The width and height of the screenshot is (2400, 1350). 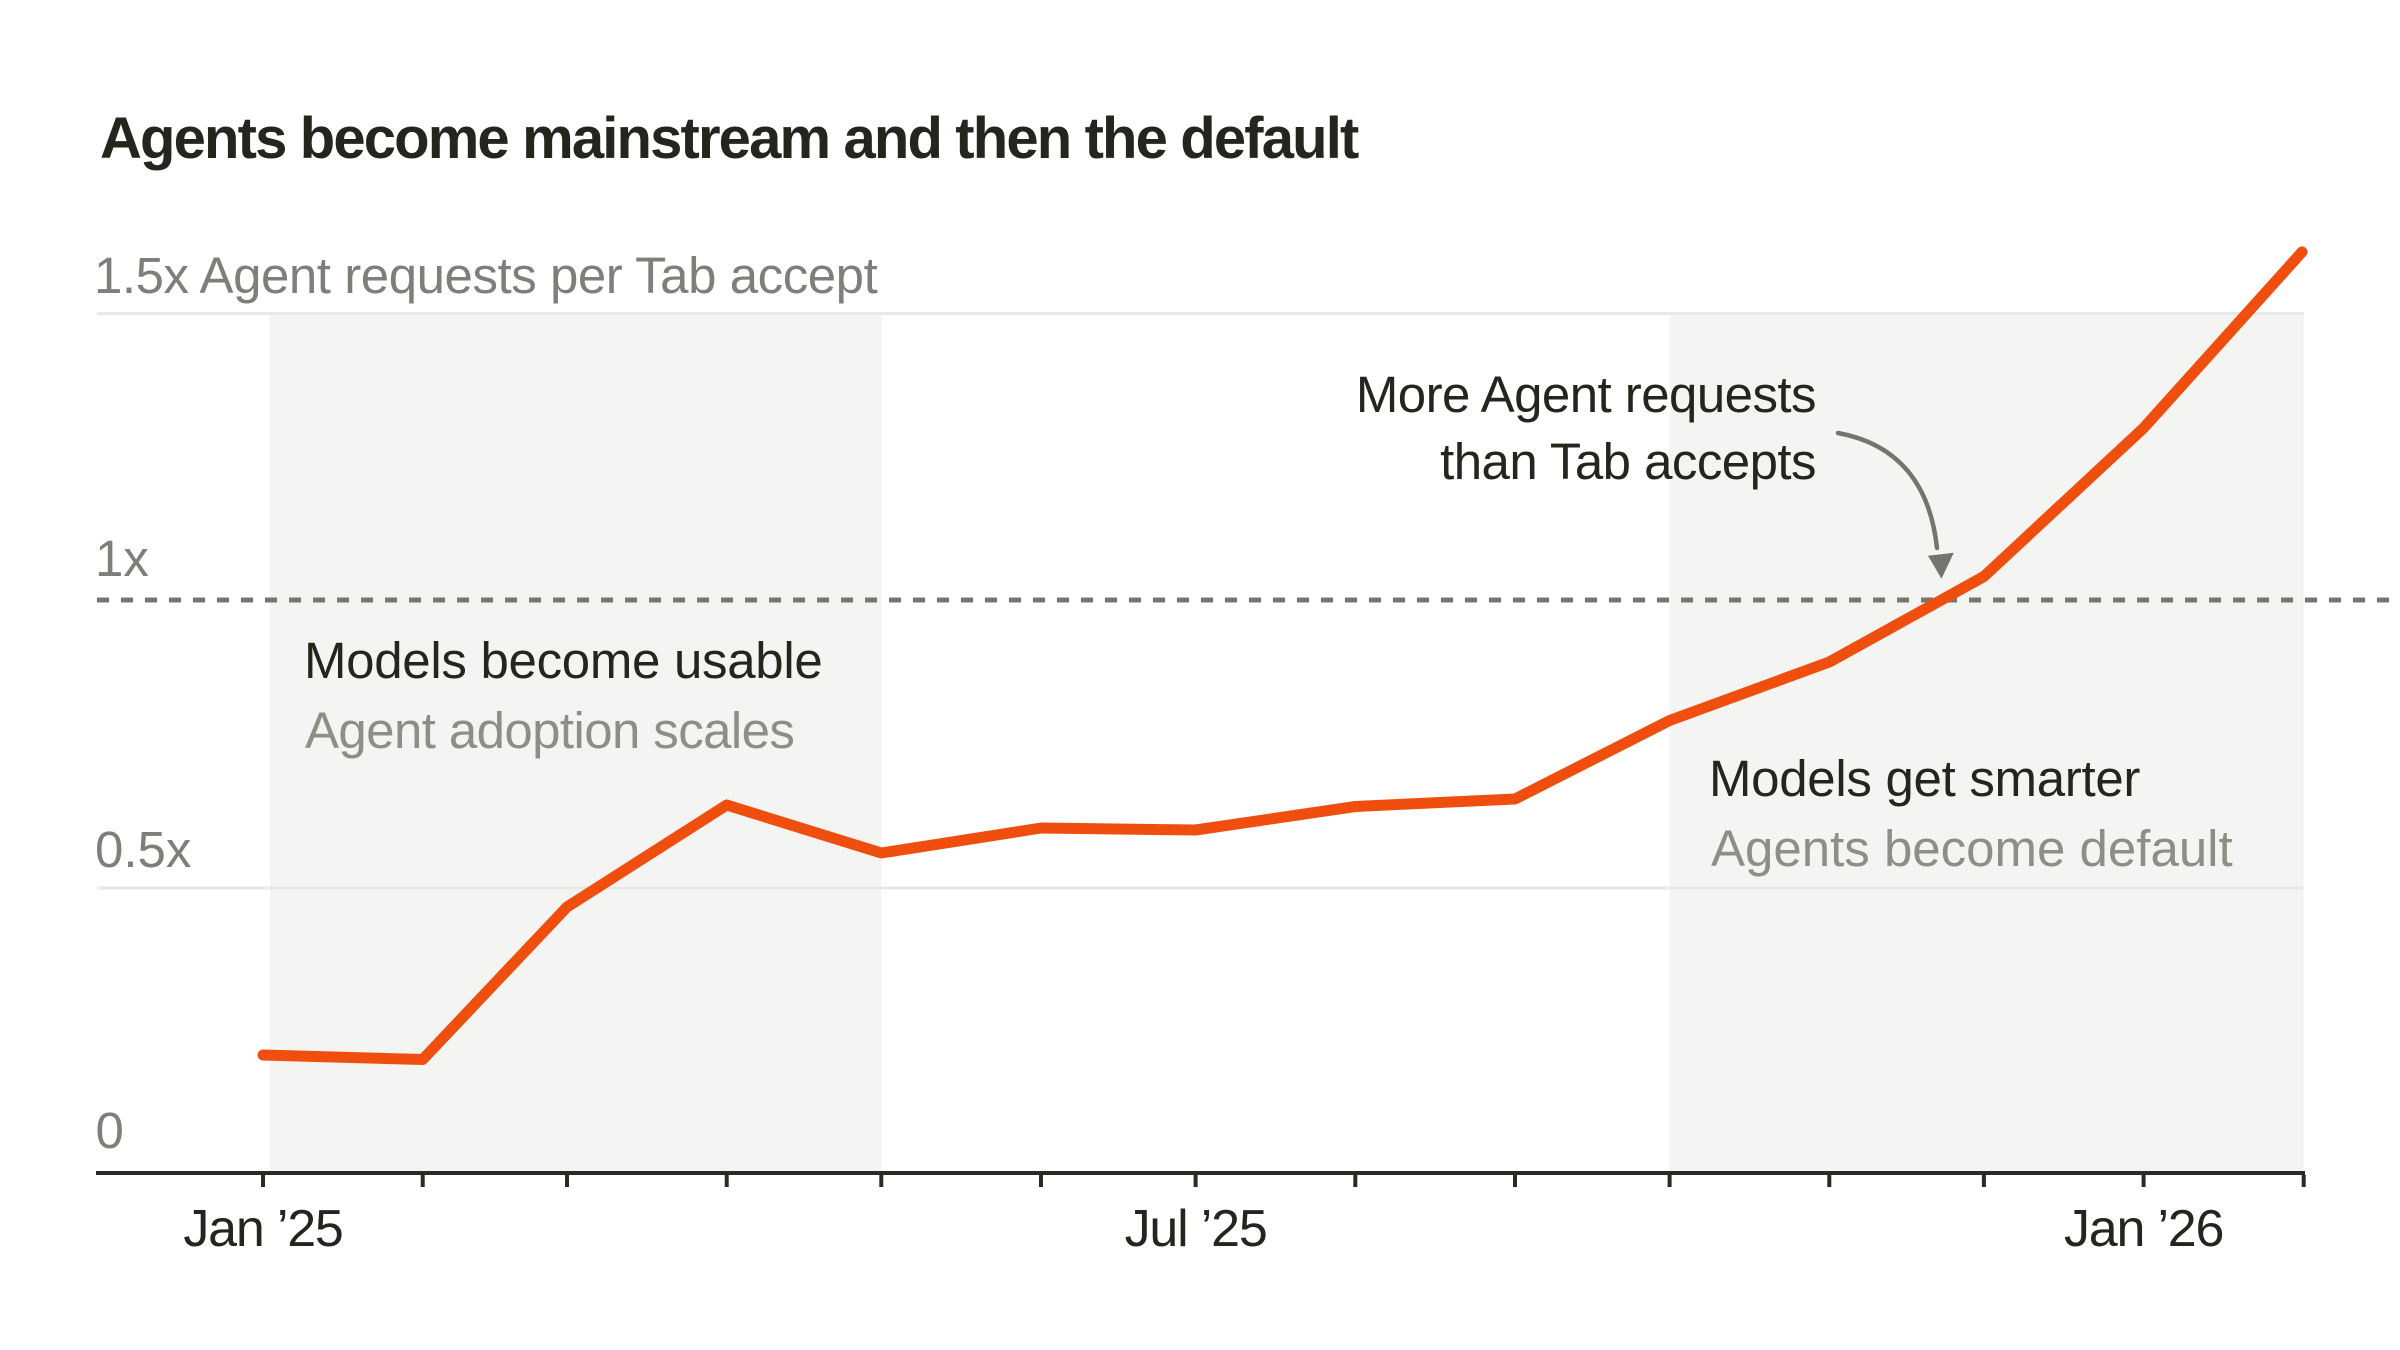 What do you see at coordinates (1924, 778) in the screenshot?
I see `svg-text: Models get smarter` at bounding box center [1924, 778].